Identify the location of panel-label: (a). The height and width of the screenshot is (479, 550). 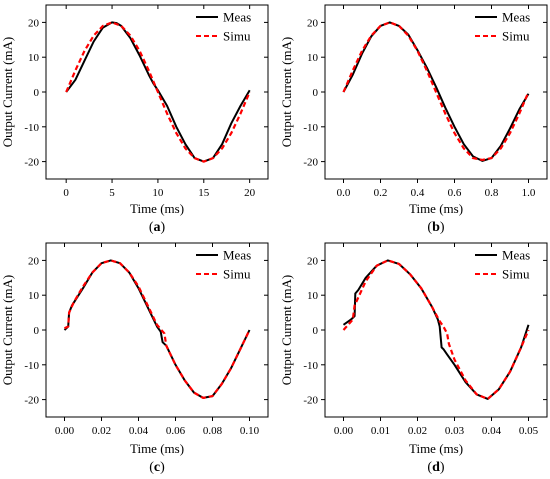
(157, 227).